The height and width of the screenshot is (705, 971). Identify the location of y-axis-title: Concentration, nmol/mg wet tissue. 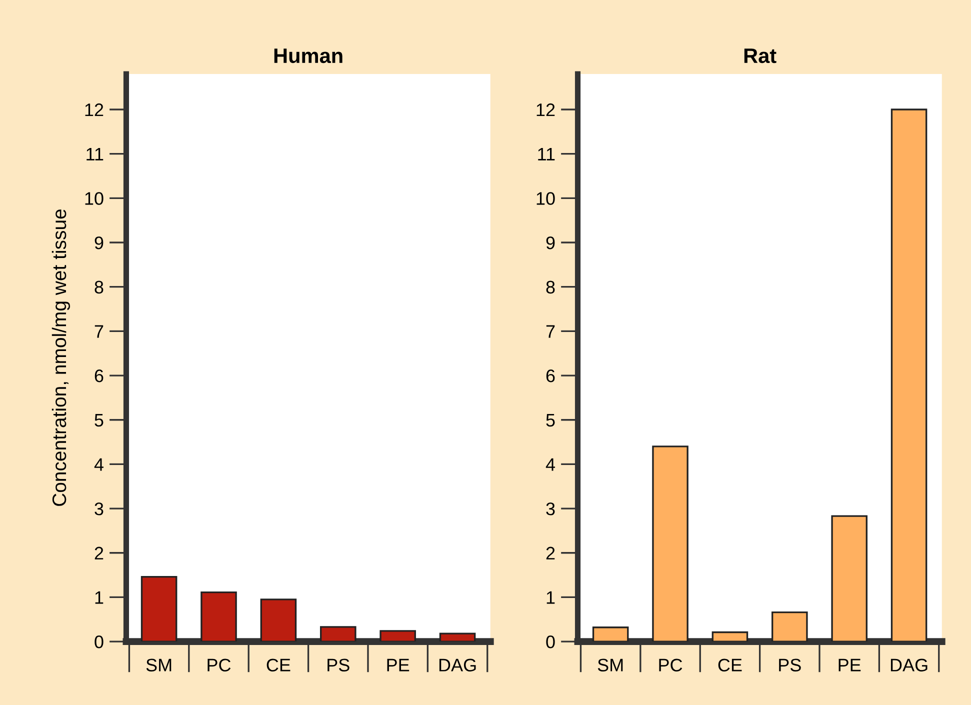
(61, 358).